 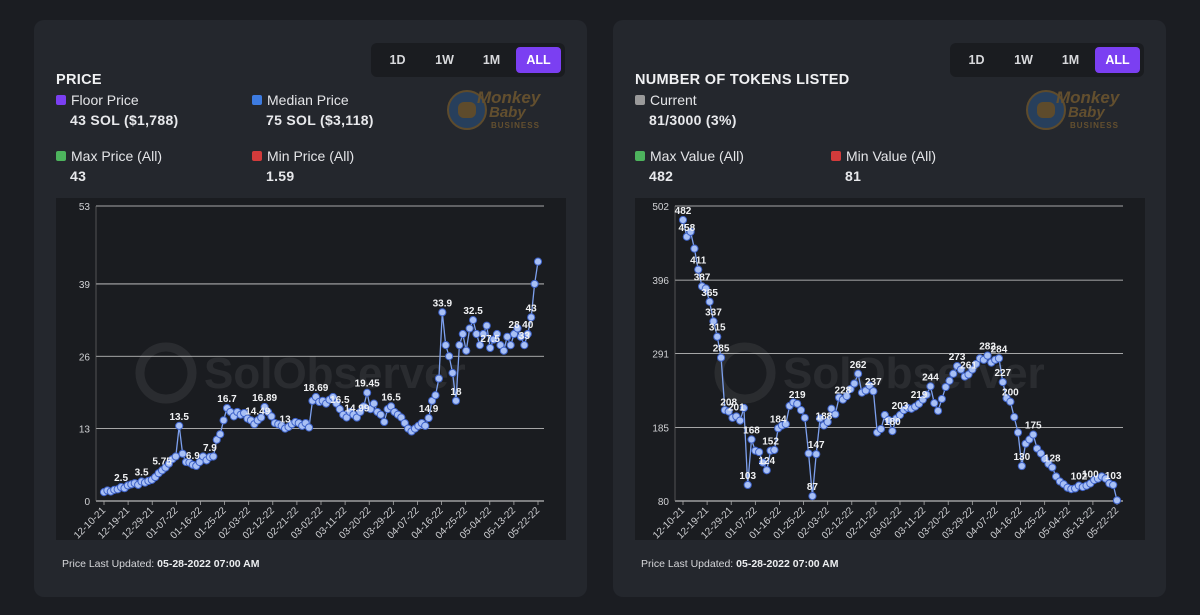 I want to click on stat-value: 75 SOL ($3,118), so click(x=320, y=120).